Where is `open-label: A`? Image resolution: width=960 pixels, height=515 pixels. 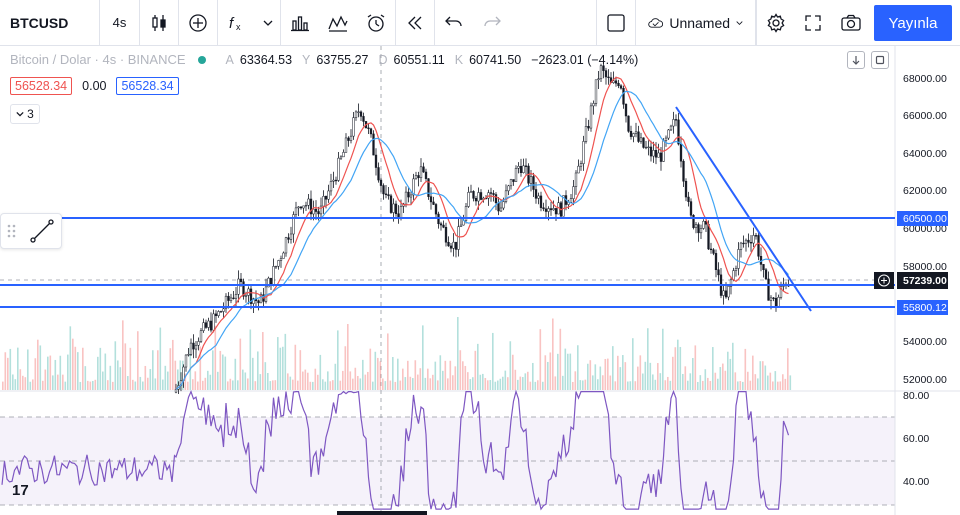 open-label: A is located at coordinates (229, 59).